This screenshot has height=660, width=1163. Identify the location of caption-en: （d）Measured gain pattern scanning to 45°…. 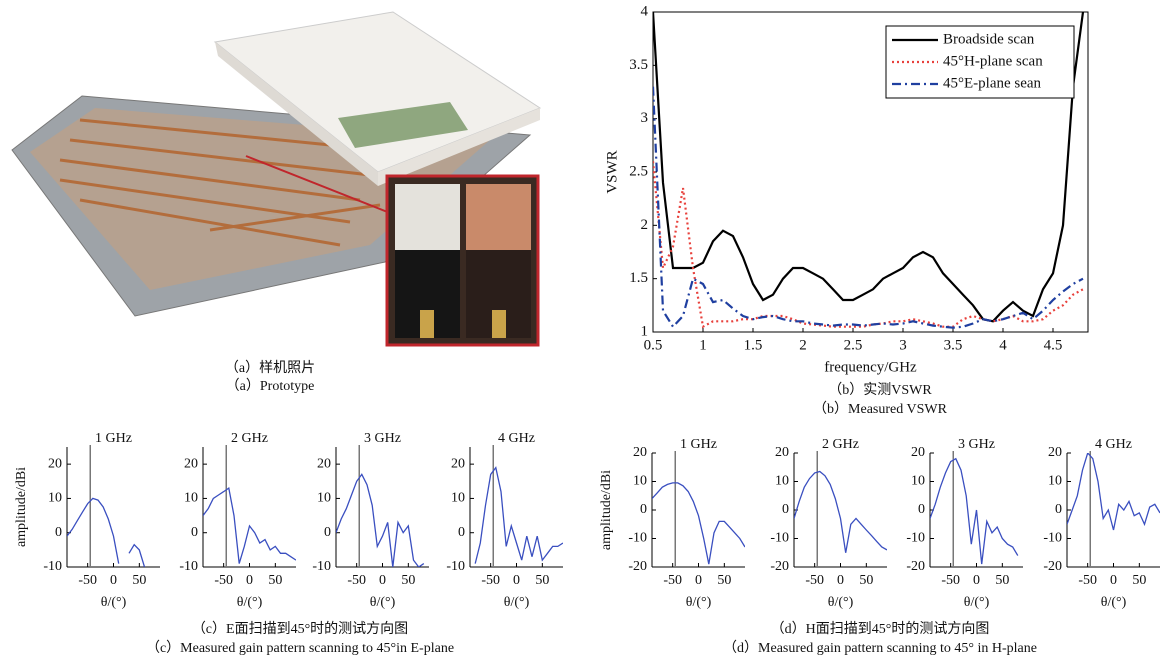
(880, 648).